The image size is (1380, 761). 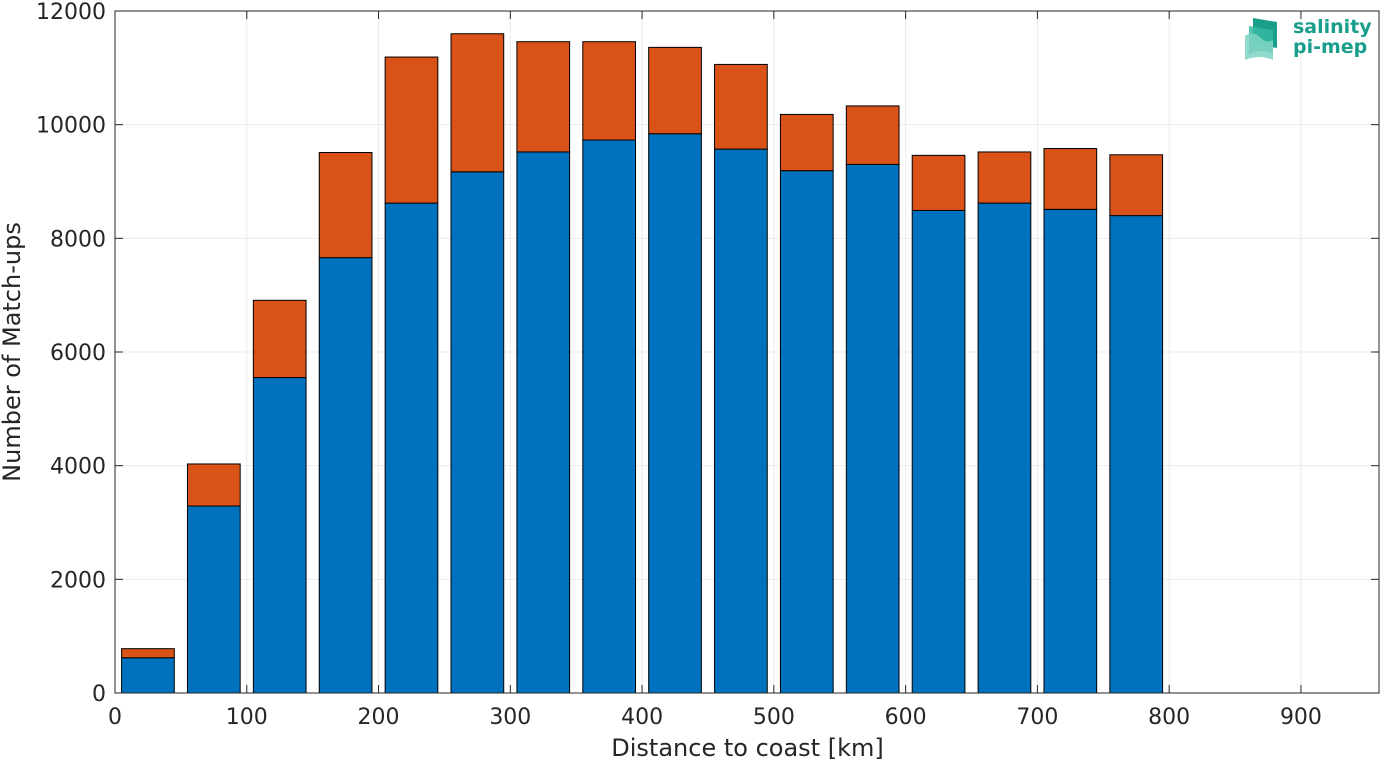 I want to click on y-tick-label: 8000, so click(x=78, y=239).